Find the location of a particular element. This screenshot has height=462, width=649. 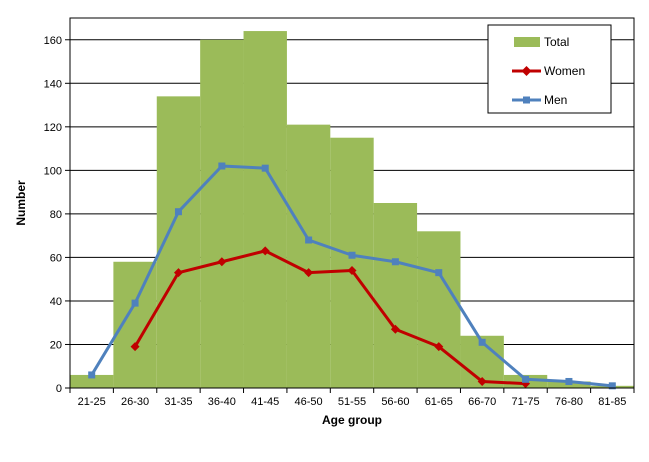

y-tick-labels: 0 20 40 60 80 100 120 140 160 is located at coordinates (57, 215).